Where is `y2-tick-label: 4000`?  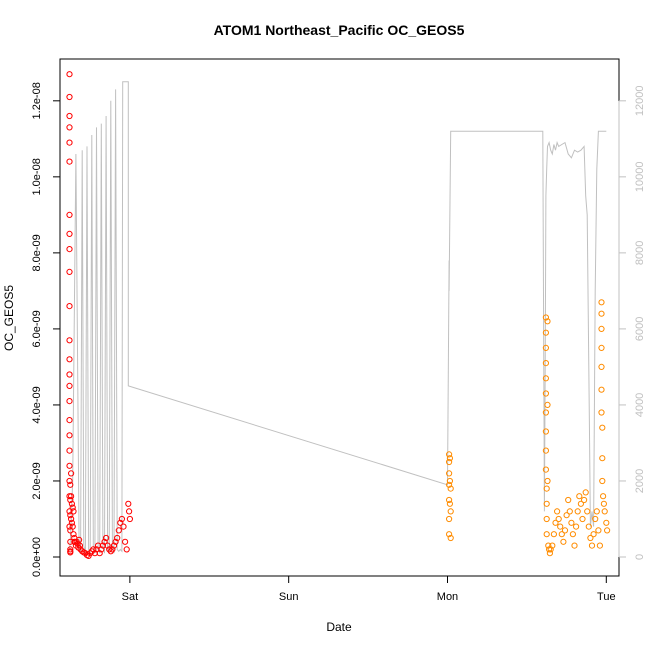
y2-tick-label: 4000 is located at coordinates (640, 405).